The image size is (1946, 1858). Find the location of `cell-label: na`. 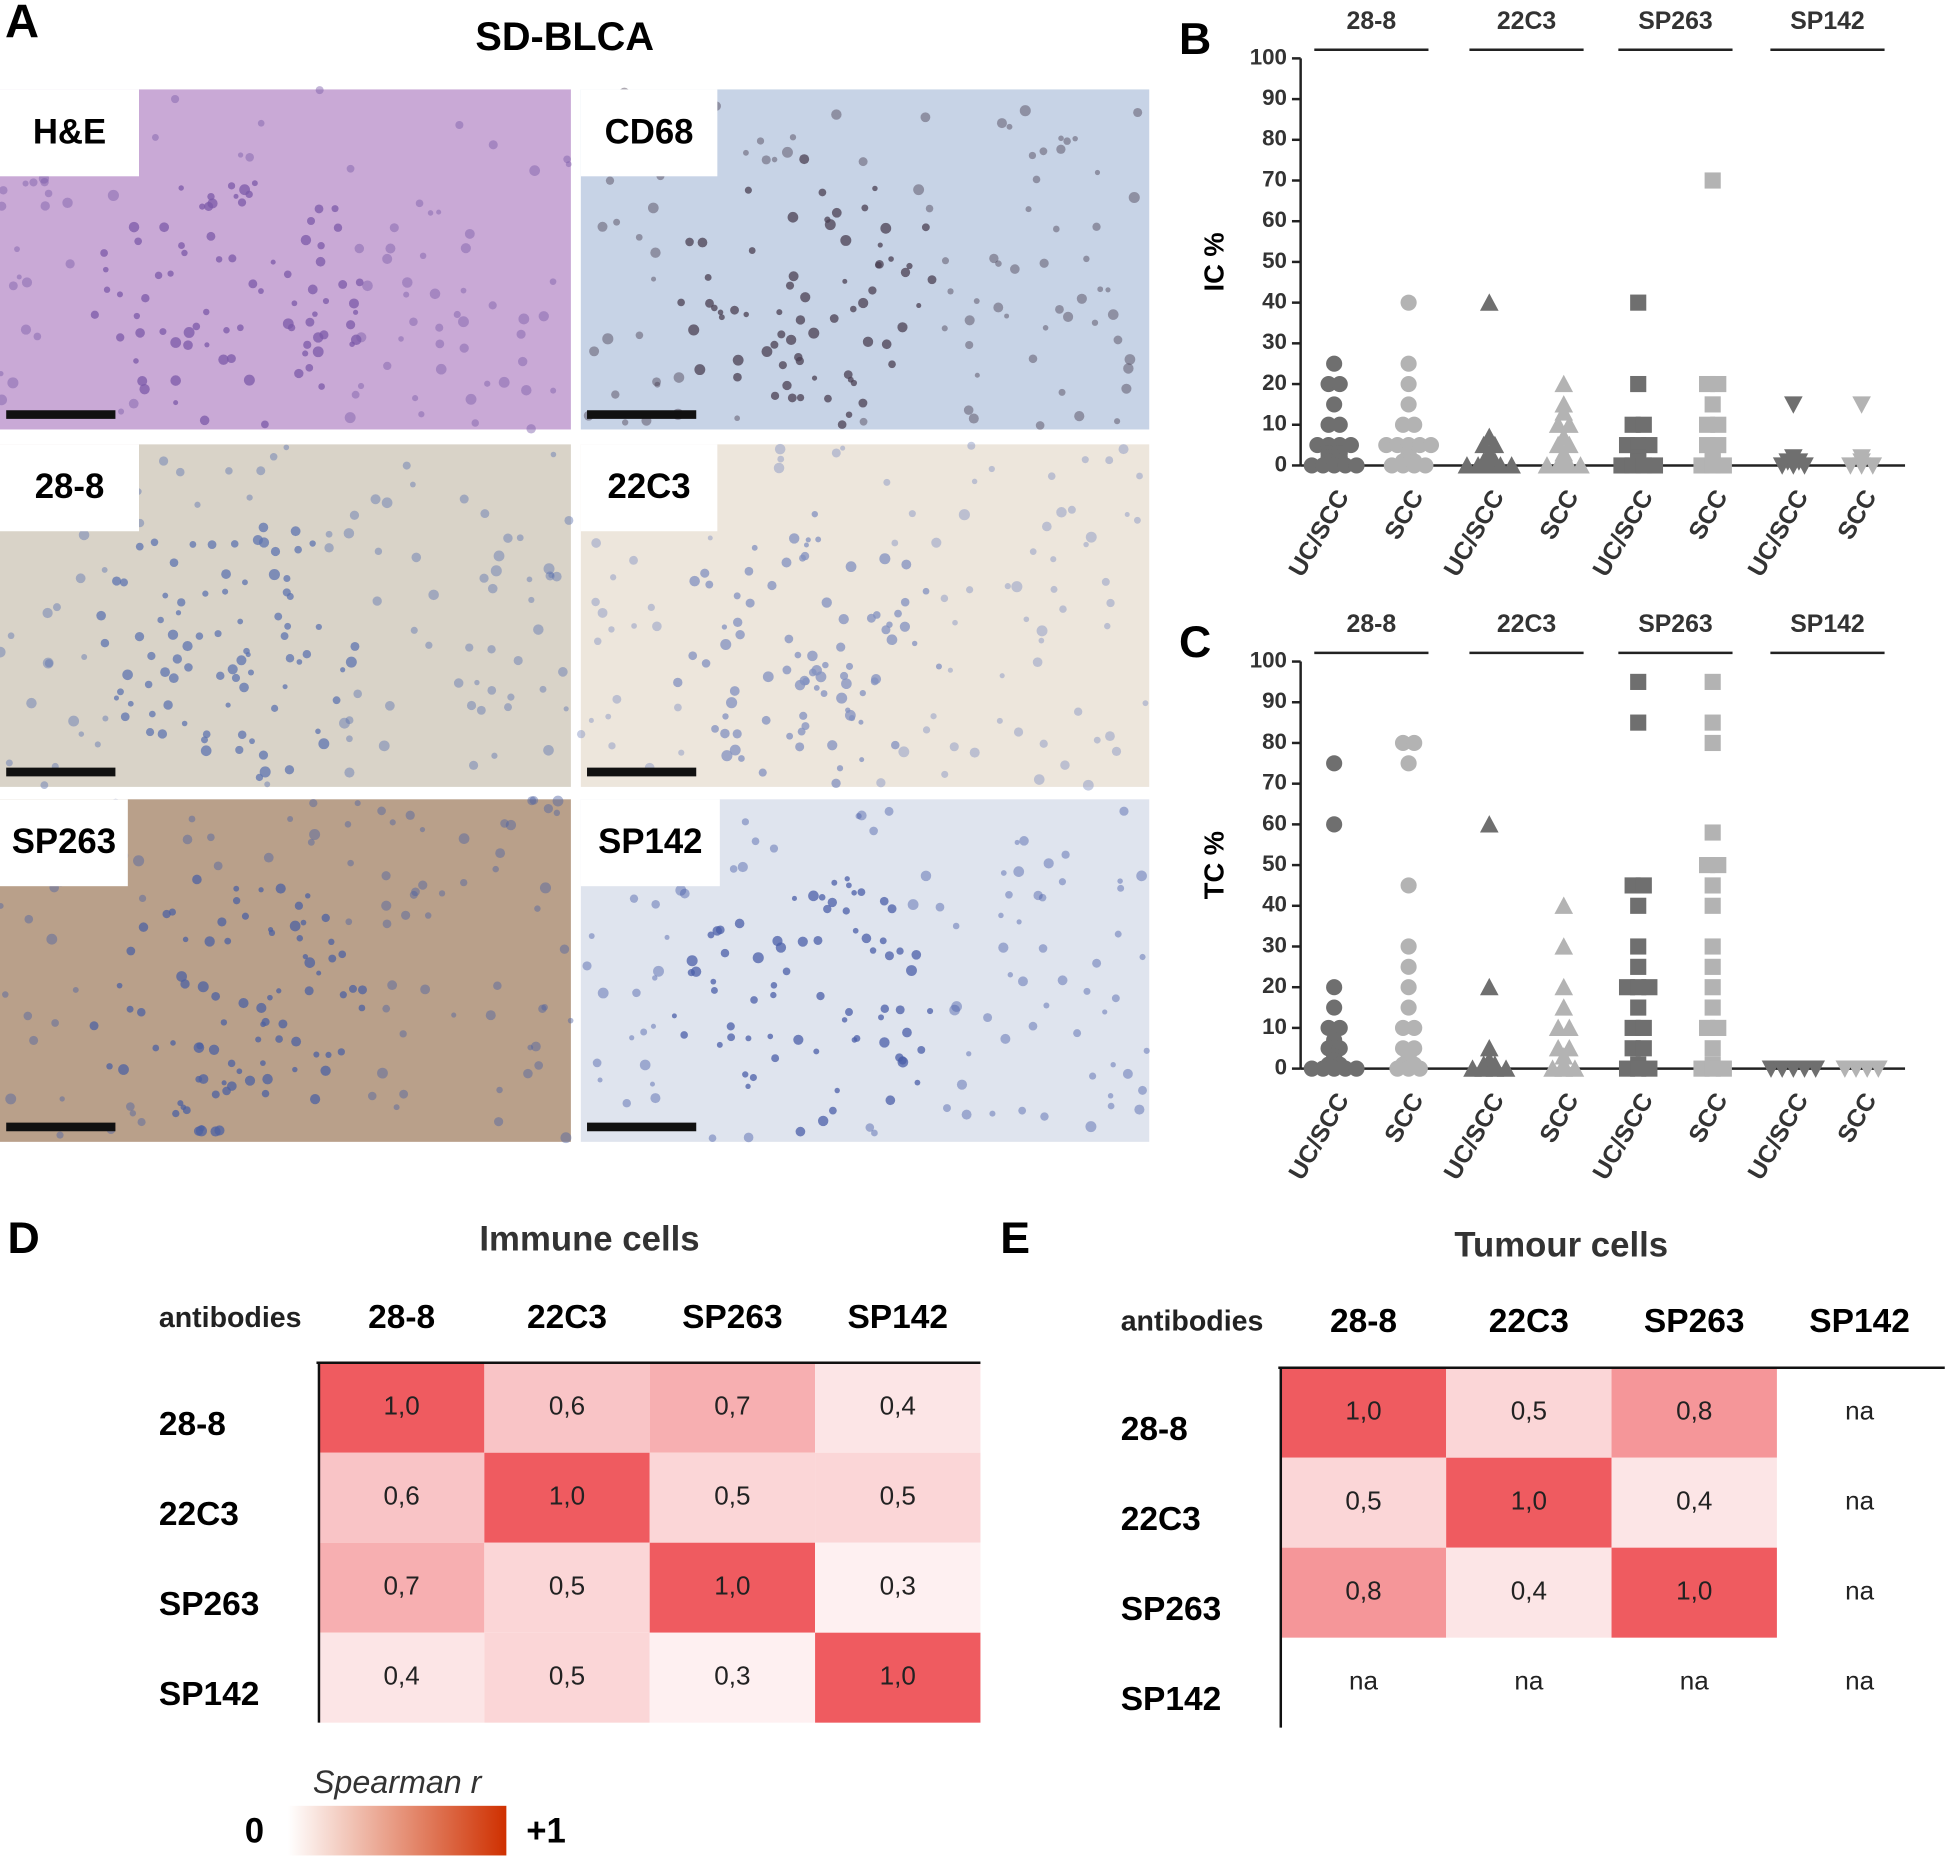

cell-label: na is located at coordinates (1859, 1591).